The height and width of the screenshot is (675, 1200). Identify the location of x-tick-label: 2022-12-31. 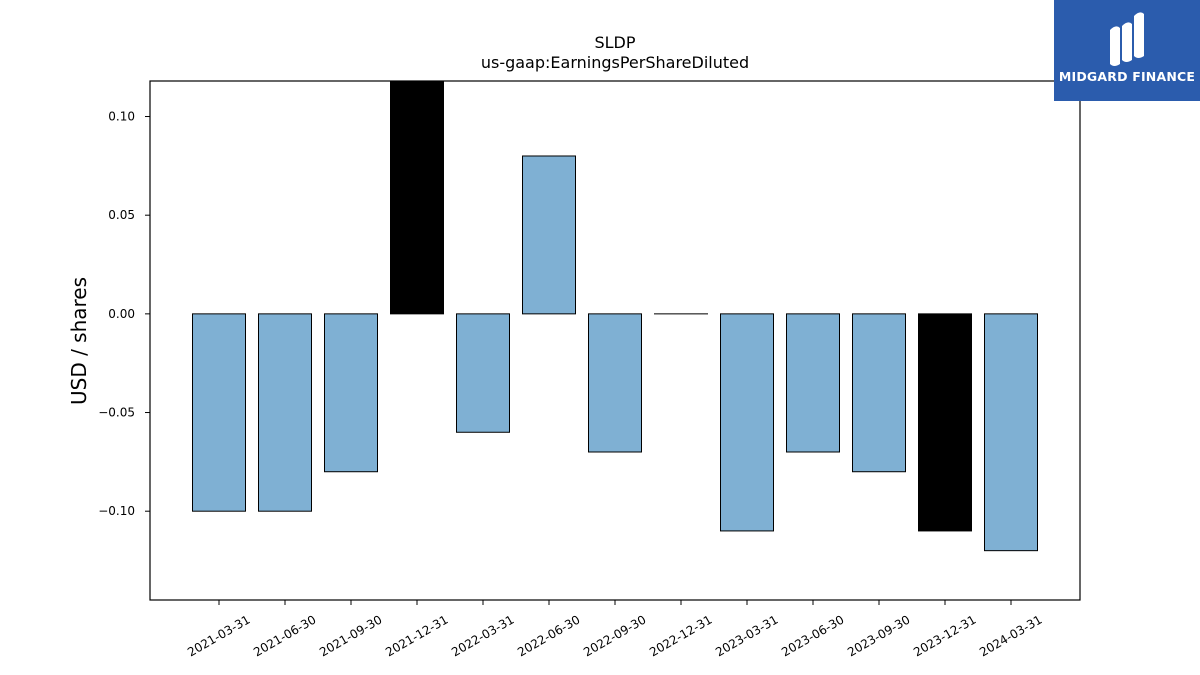
(680, 635).